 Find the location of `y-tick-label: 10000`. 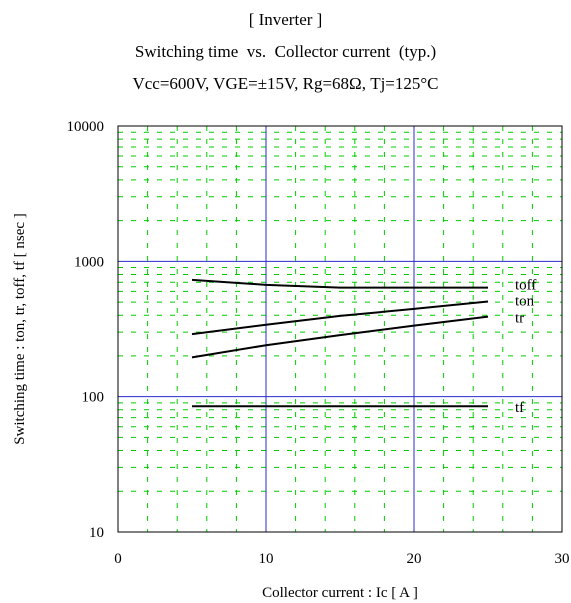

y-tick-label: 10000 is located at coordinates (86, 127).